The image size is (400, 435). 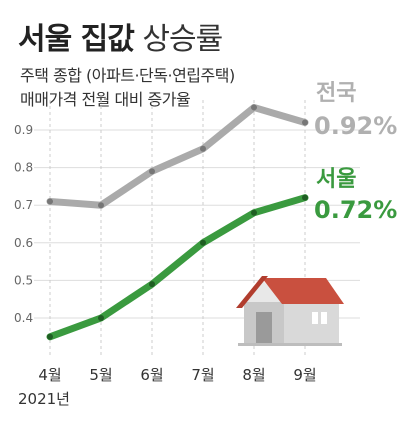 What do you see at coordinates (76, 39) in the screenshot?
I see `title-bold: 서울 집값` at bounding box center [76, 39].